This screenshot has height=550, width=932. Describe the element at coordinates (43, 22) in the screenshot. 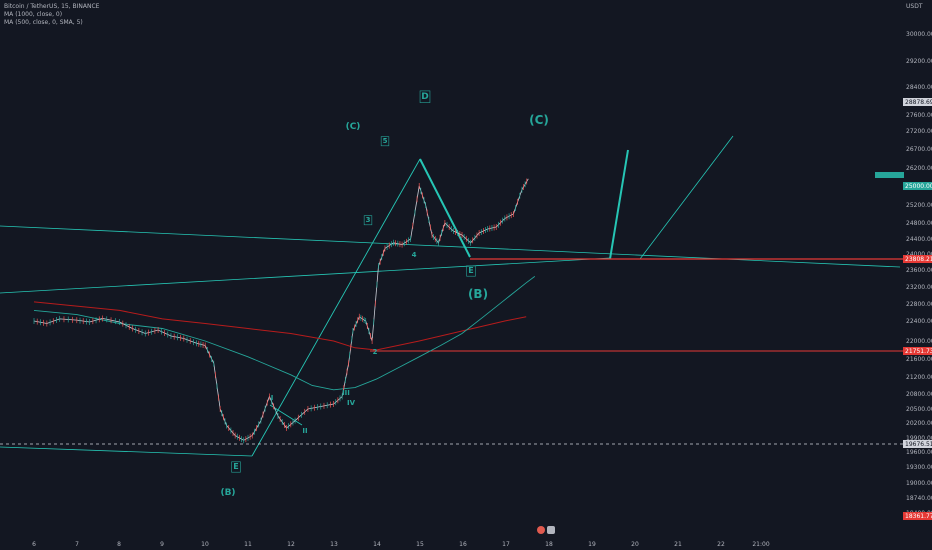

I see `legend-ma500: MA (500, close, 0, SMA, 5)` at that location.